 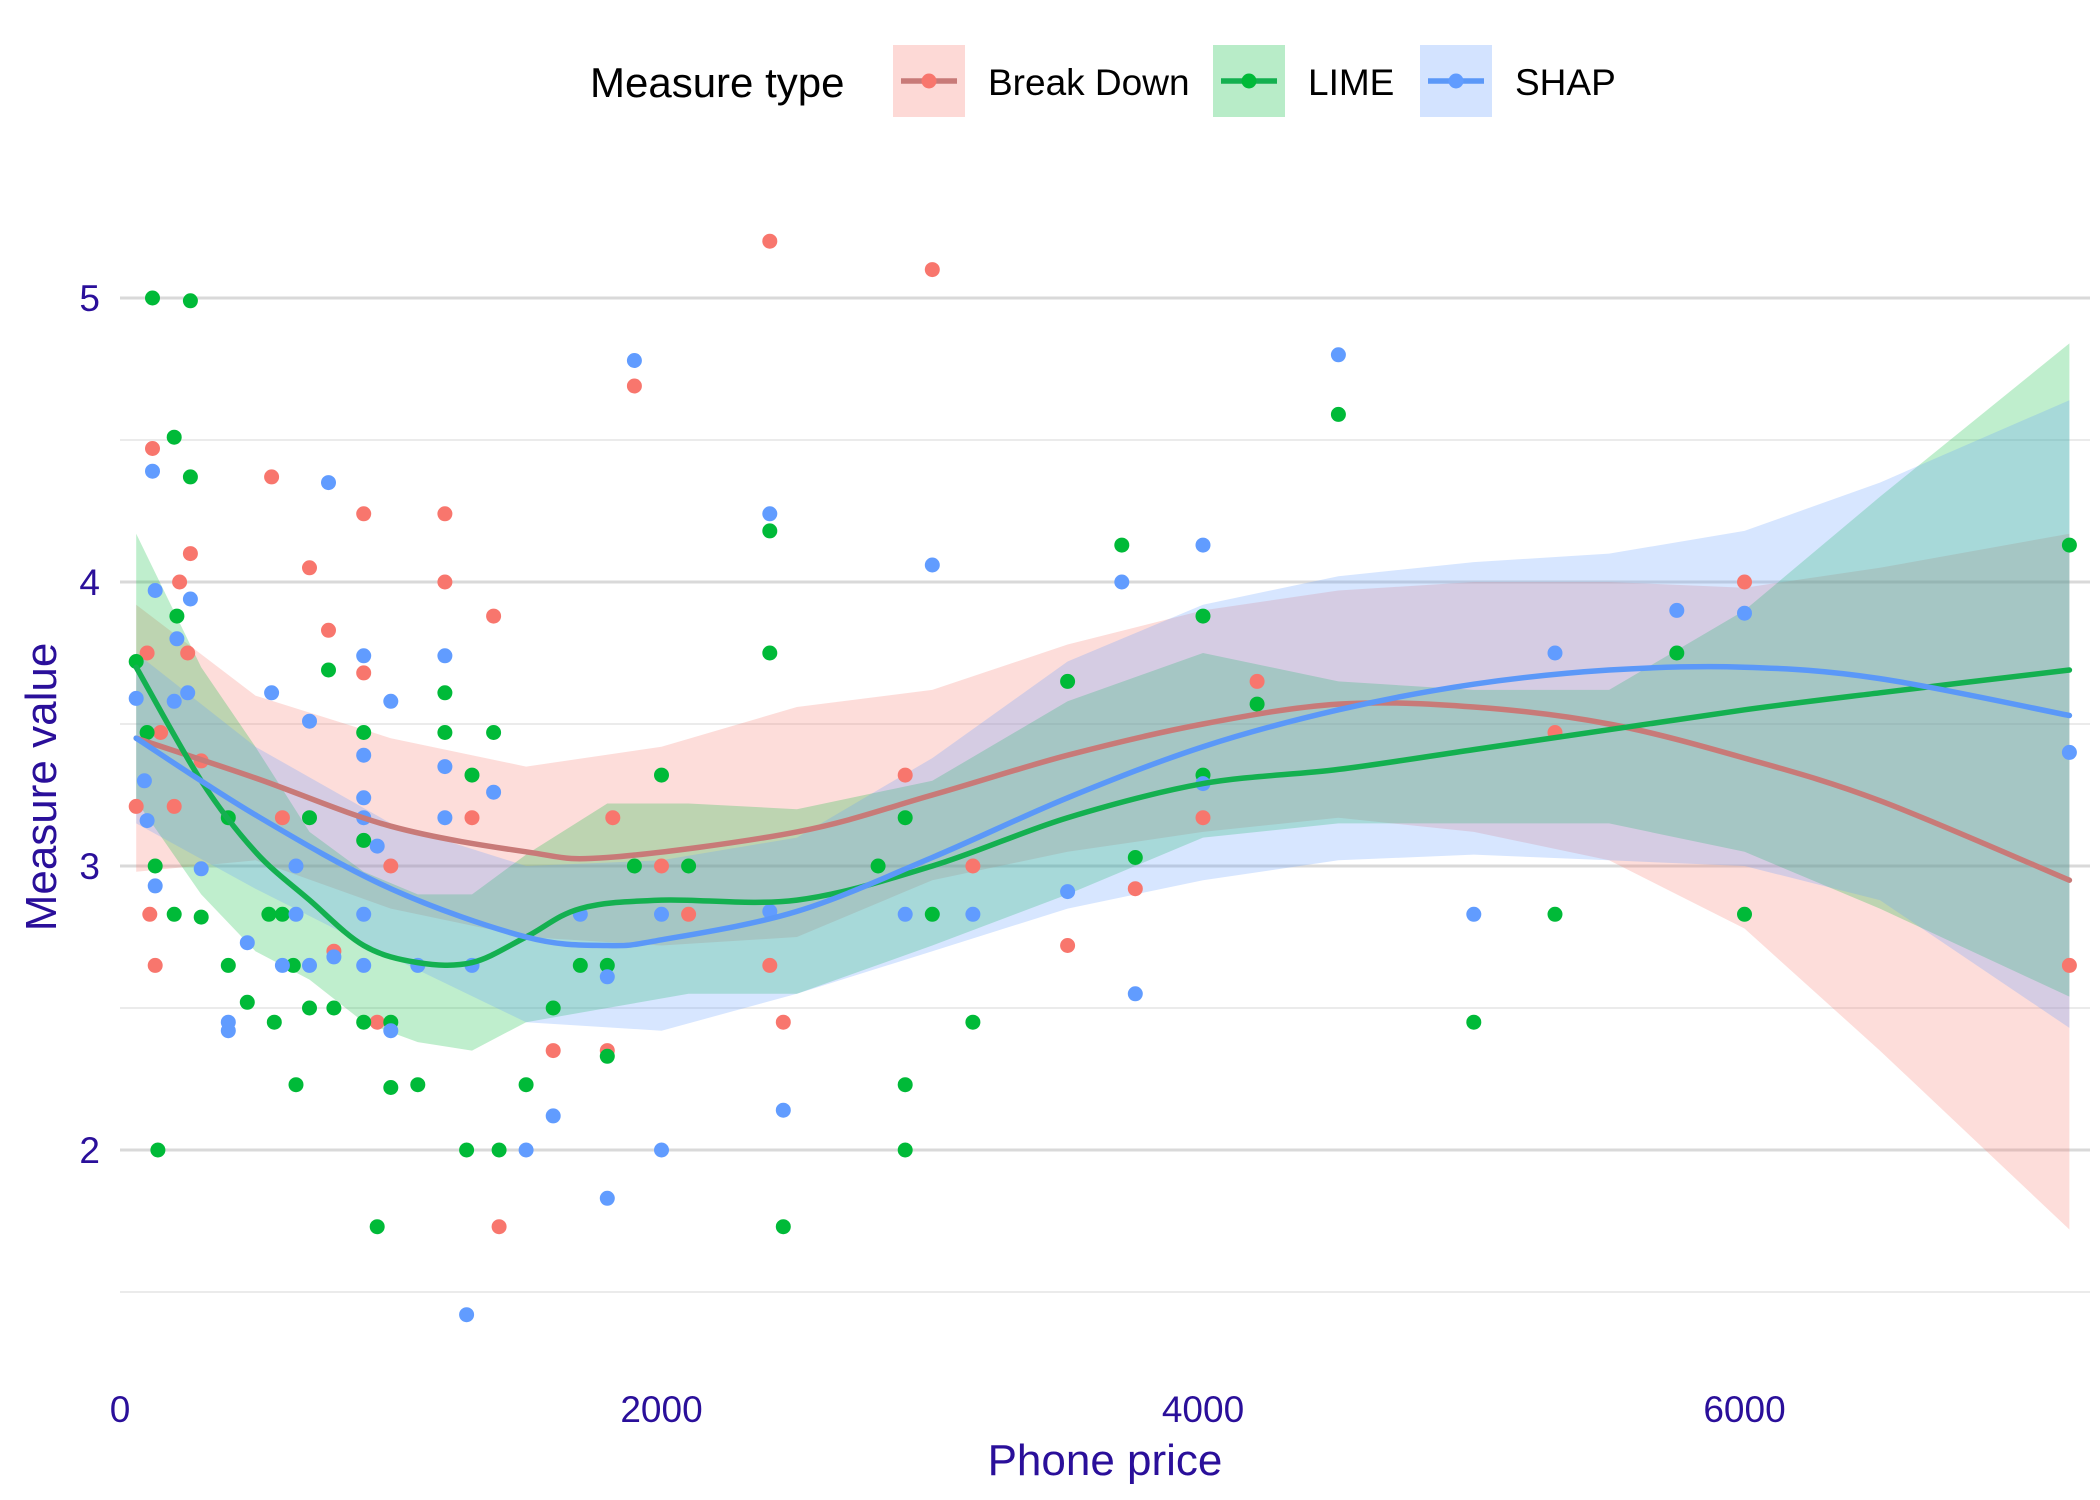 I want to click on legend: Measure type Break Down LIME SHAP, so click(x=1103, y=81).